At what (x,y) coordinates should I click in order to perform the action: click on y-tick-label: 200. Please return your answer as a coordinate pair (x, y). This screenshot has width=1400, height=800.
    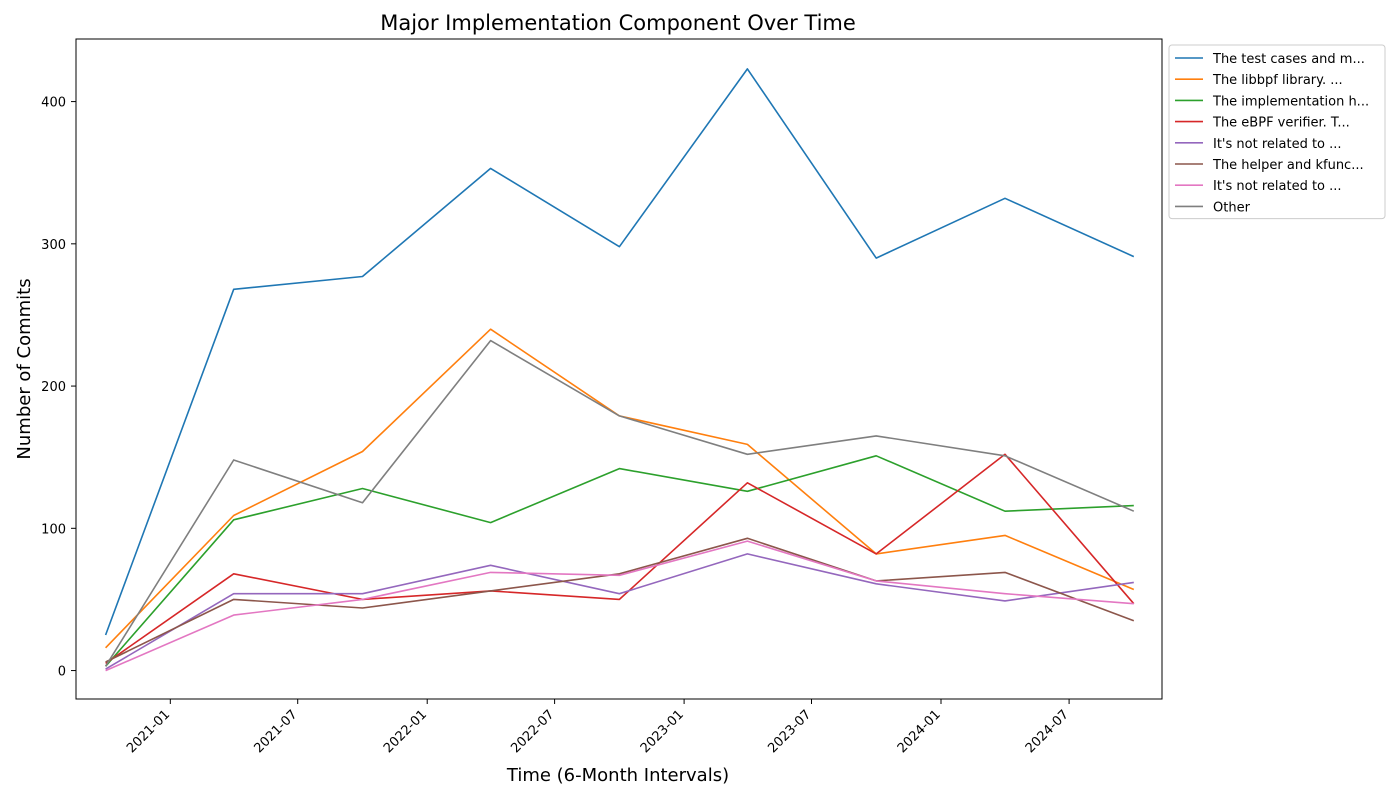
    Looking at the image, I should click on (53, 387).